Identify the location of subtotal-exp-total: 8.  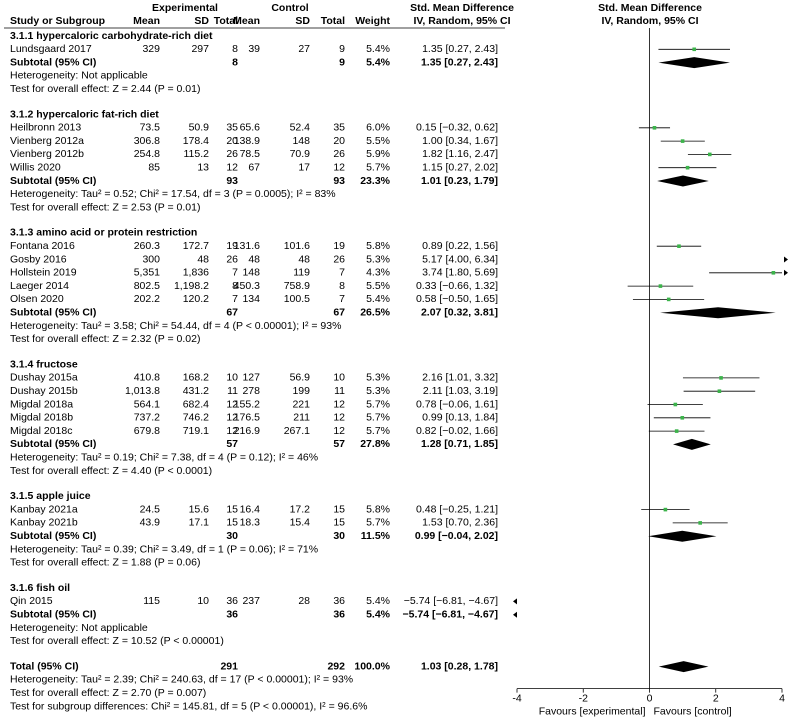
(235, 62).